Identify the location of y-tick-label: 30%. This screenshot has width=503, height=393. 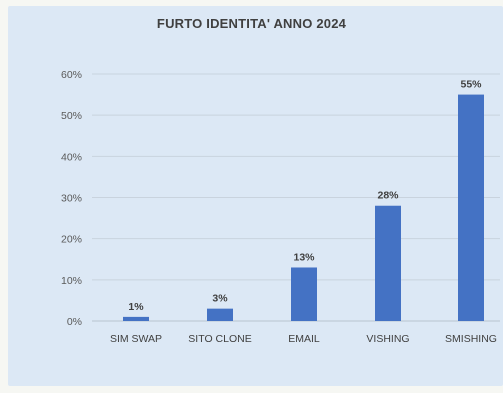
(71, 199).